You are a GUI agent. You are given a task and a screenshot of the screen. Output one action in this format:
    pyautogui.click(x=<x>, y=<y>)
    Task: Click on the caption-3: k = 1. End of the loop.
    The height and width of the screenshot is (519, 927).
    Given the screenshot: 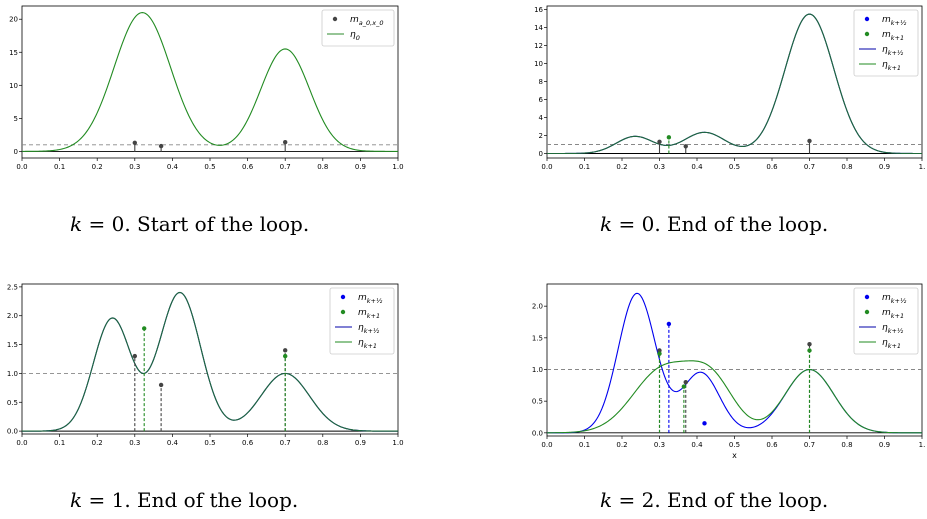 What is the action you would take?
    pyautogui.click(x=184, y=500)
    